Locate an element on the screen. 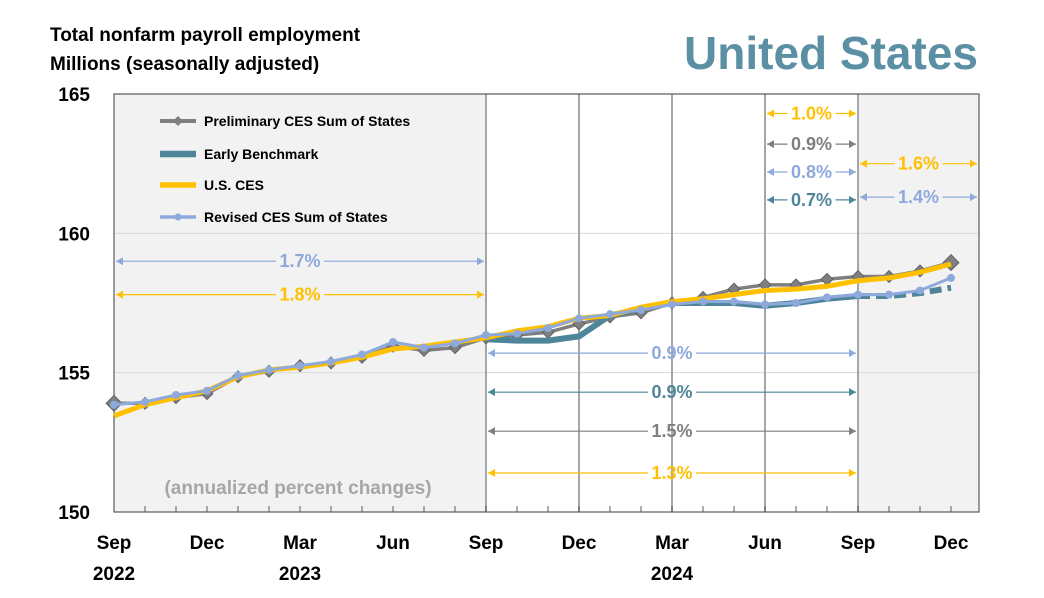  series-line-early-benchmark-dashed is located at coordinates (905, 291).